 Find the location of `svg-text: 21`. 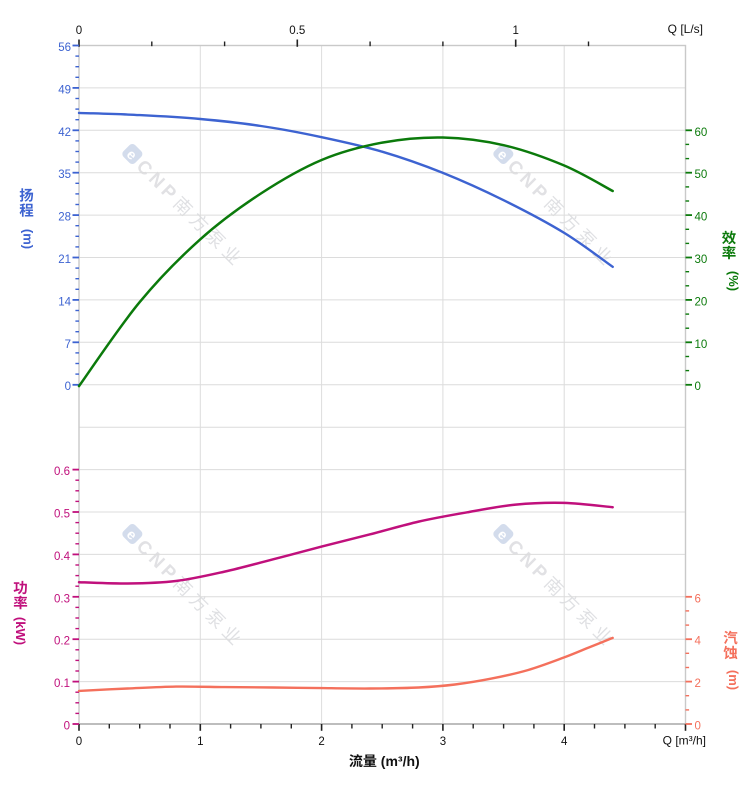

svg-text: 21 is located at coordinates (64, 260).